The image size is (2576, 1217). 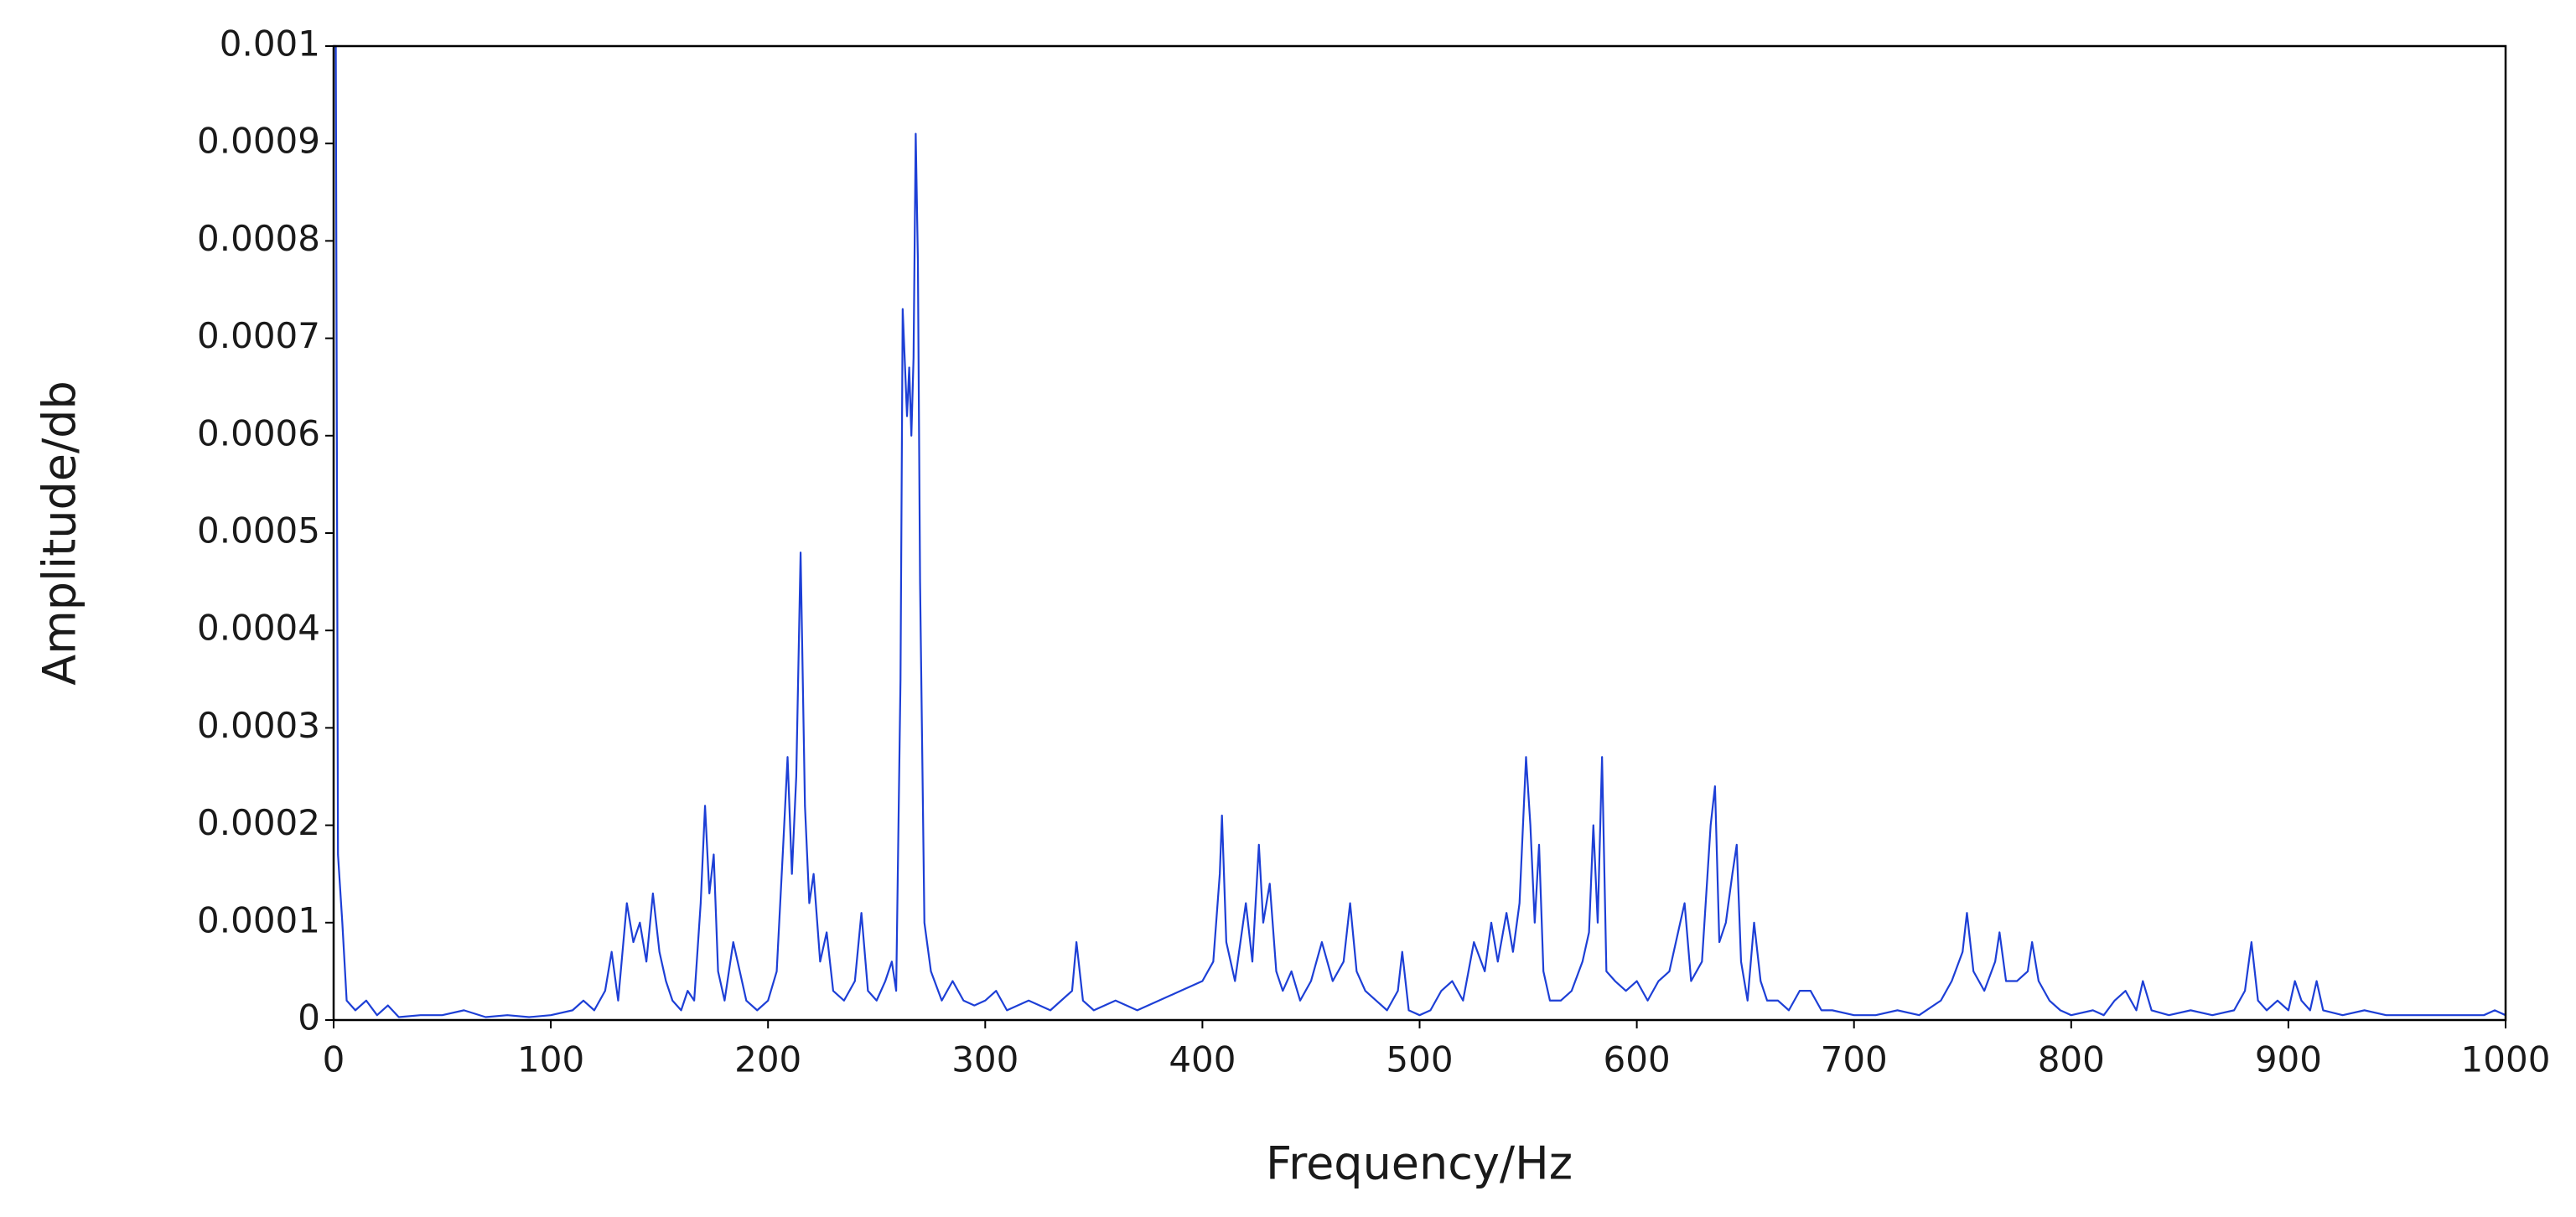 What do you see at coordinates (2506, 1059) in the screenshot?
I see `x-tick-label: 1000` at bounding box center [2506, 1059].